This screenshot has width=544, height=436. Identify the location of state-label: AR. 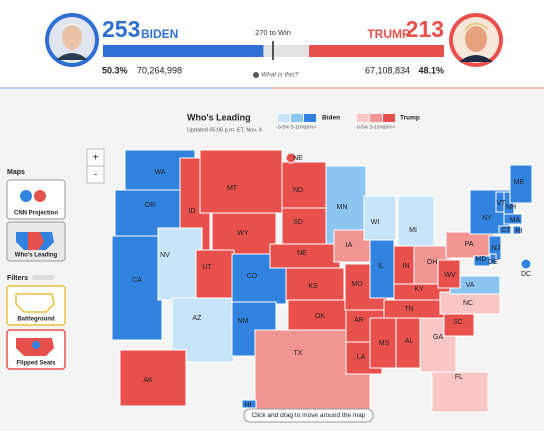
(359, 320).